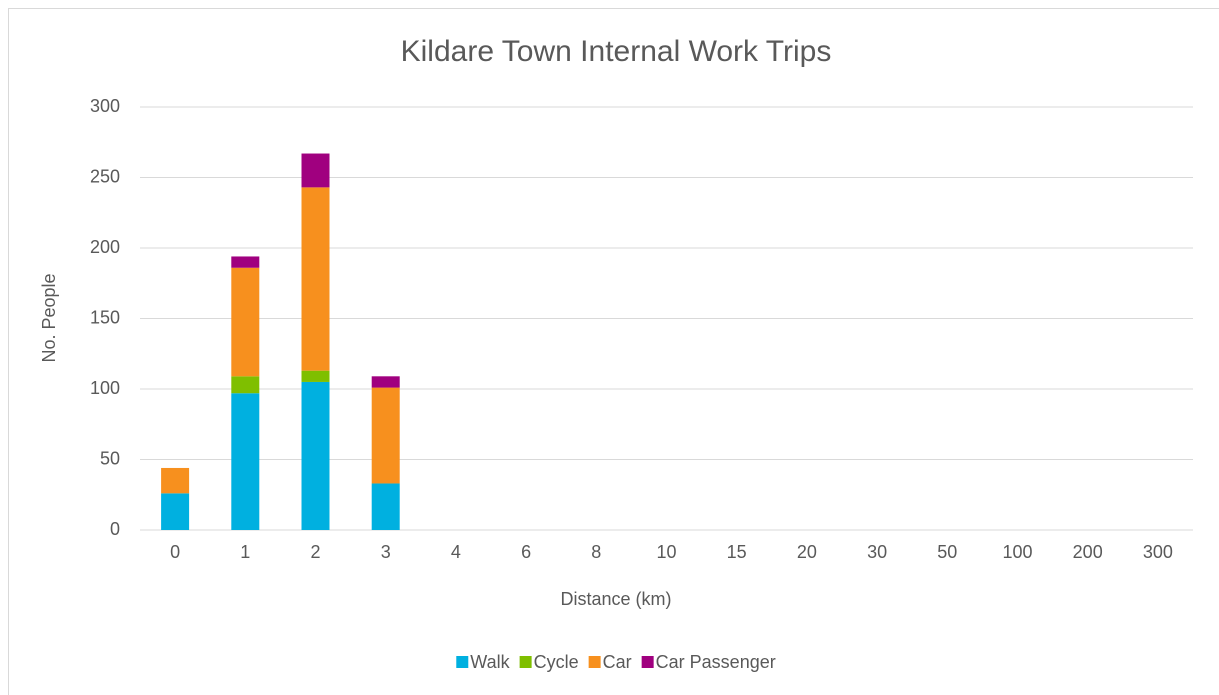 This screenshot has height=695, width=1219. What do you see at coordinates (556, 662) in the screenshot?
I see `legend-label: Cycle` at bounding box center [556, 662].